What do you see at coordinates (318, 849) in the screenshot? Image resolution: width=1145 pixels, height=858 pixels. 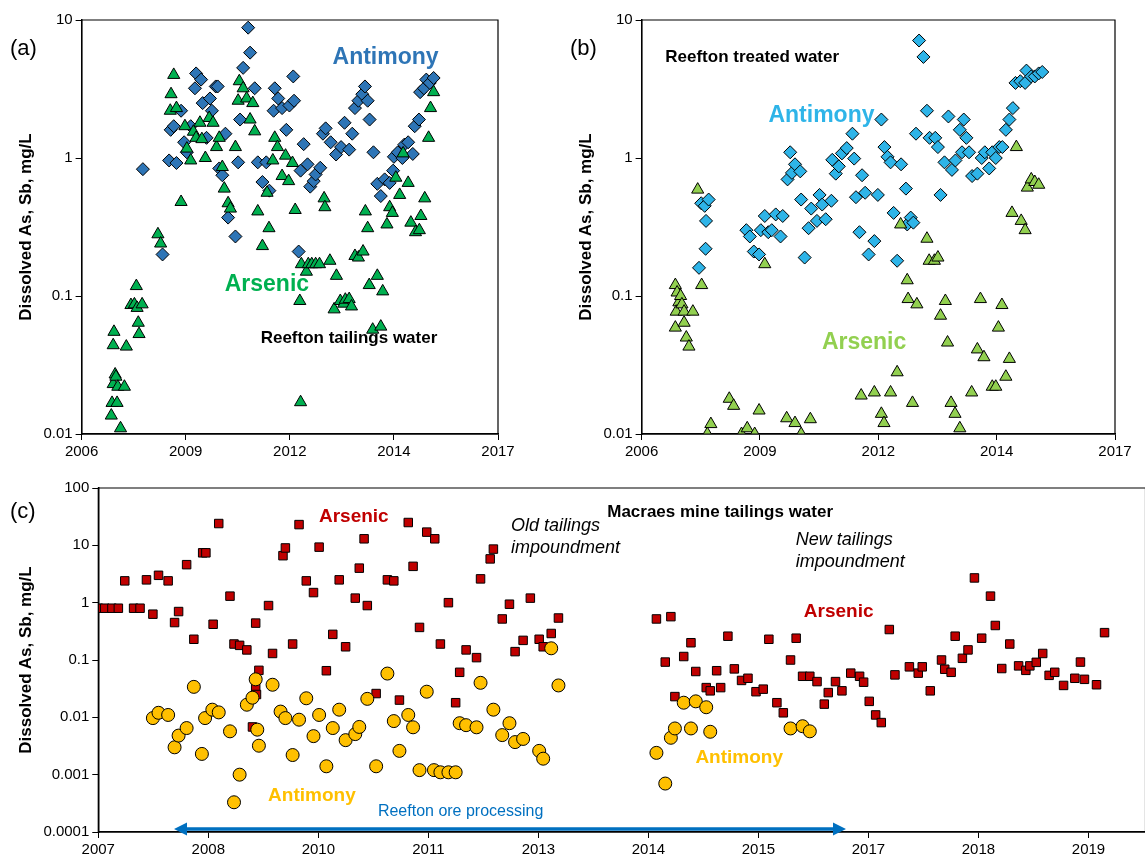 I see `x-tick-label: 2010` at bounding box center [318, 849].